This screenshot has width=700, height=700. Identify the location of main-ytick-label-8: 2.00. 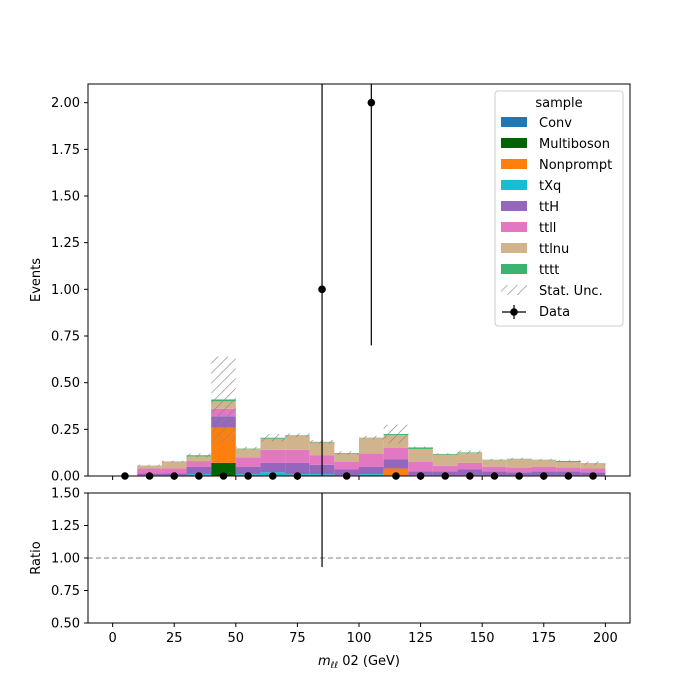
(65, 103).